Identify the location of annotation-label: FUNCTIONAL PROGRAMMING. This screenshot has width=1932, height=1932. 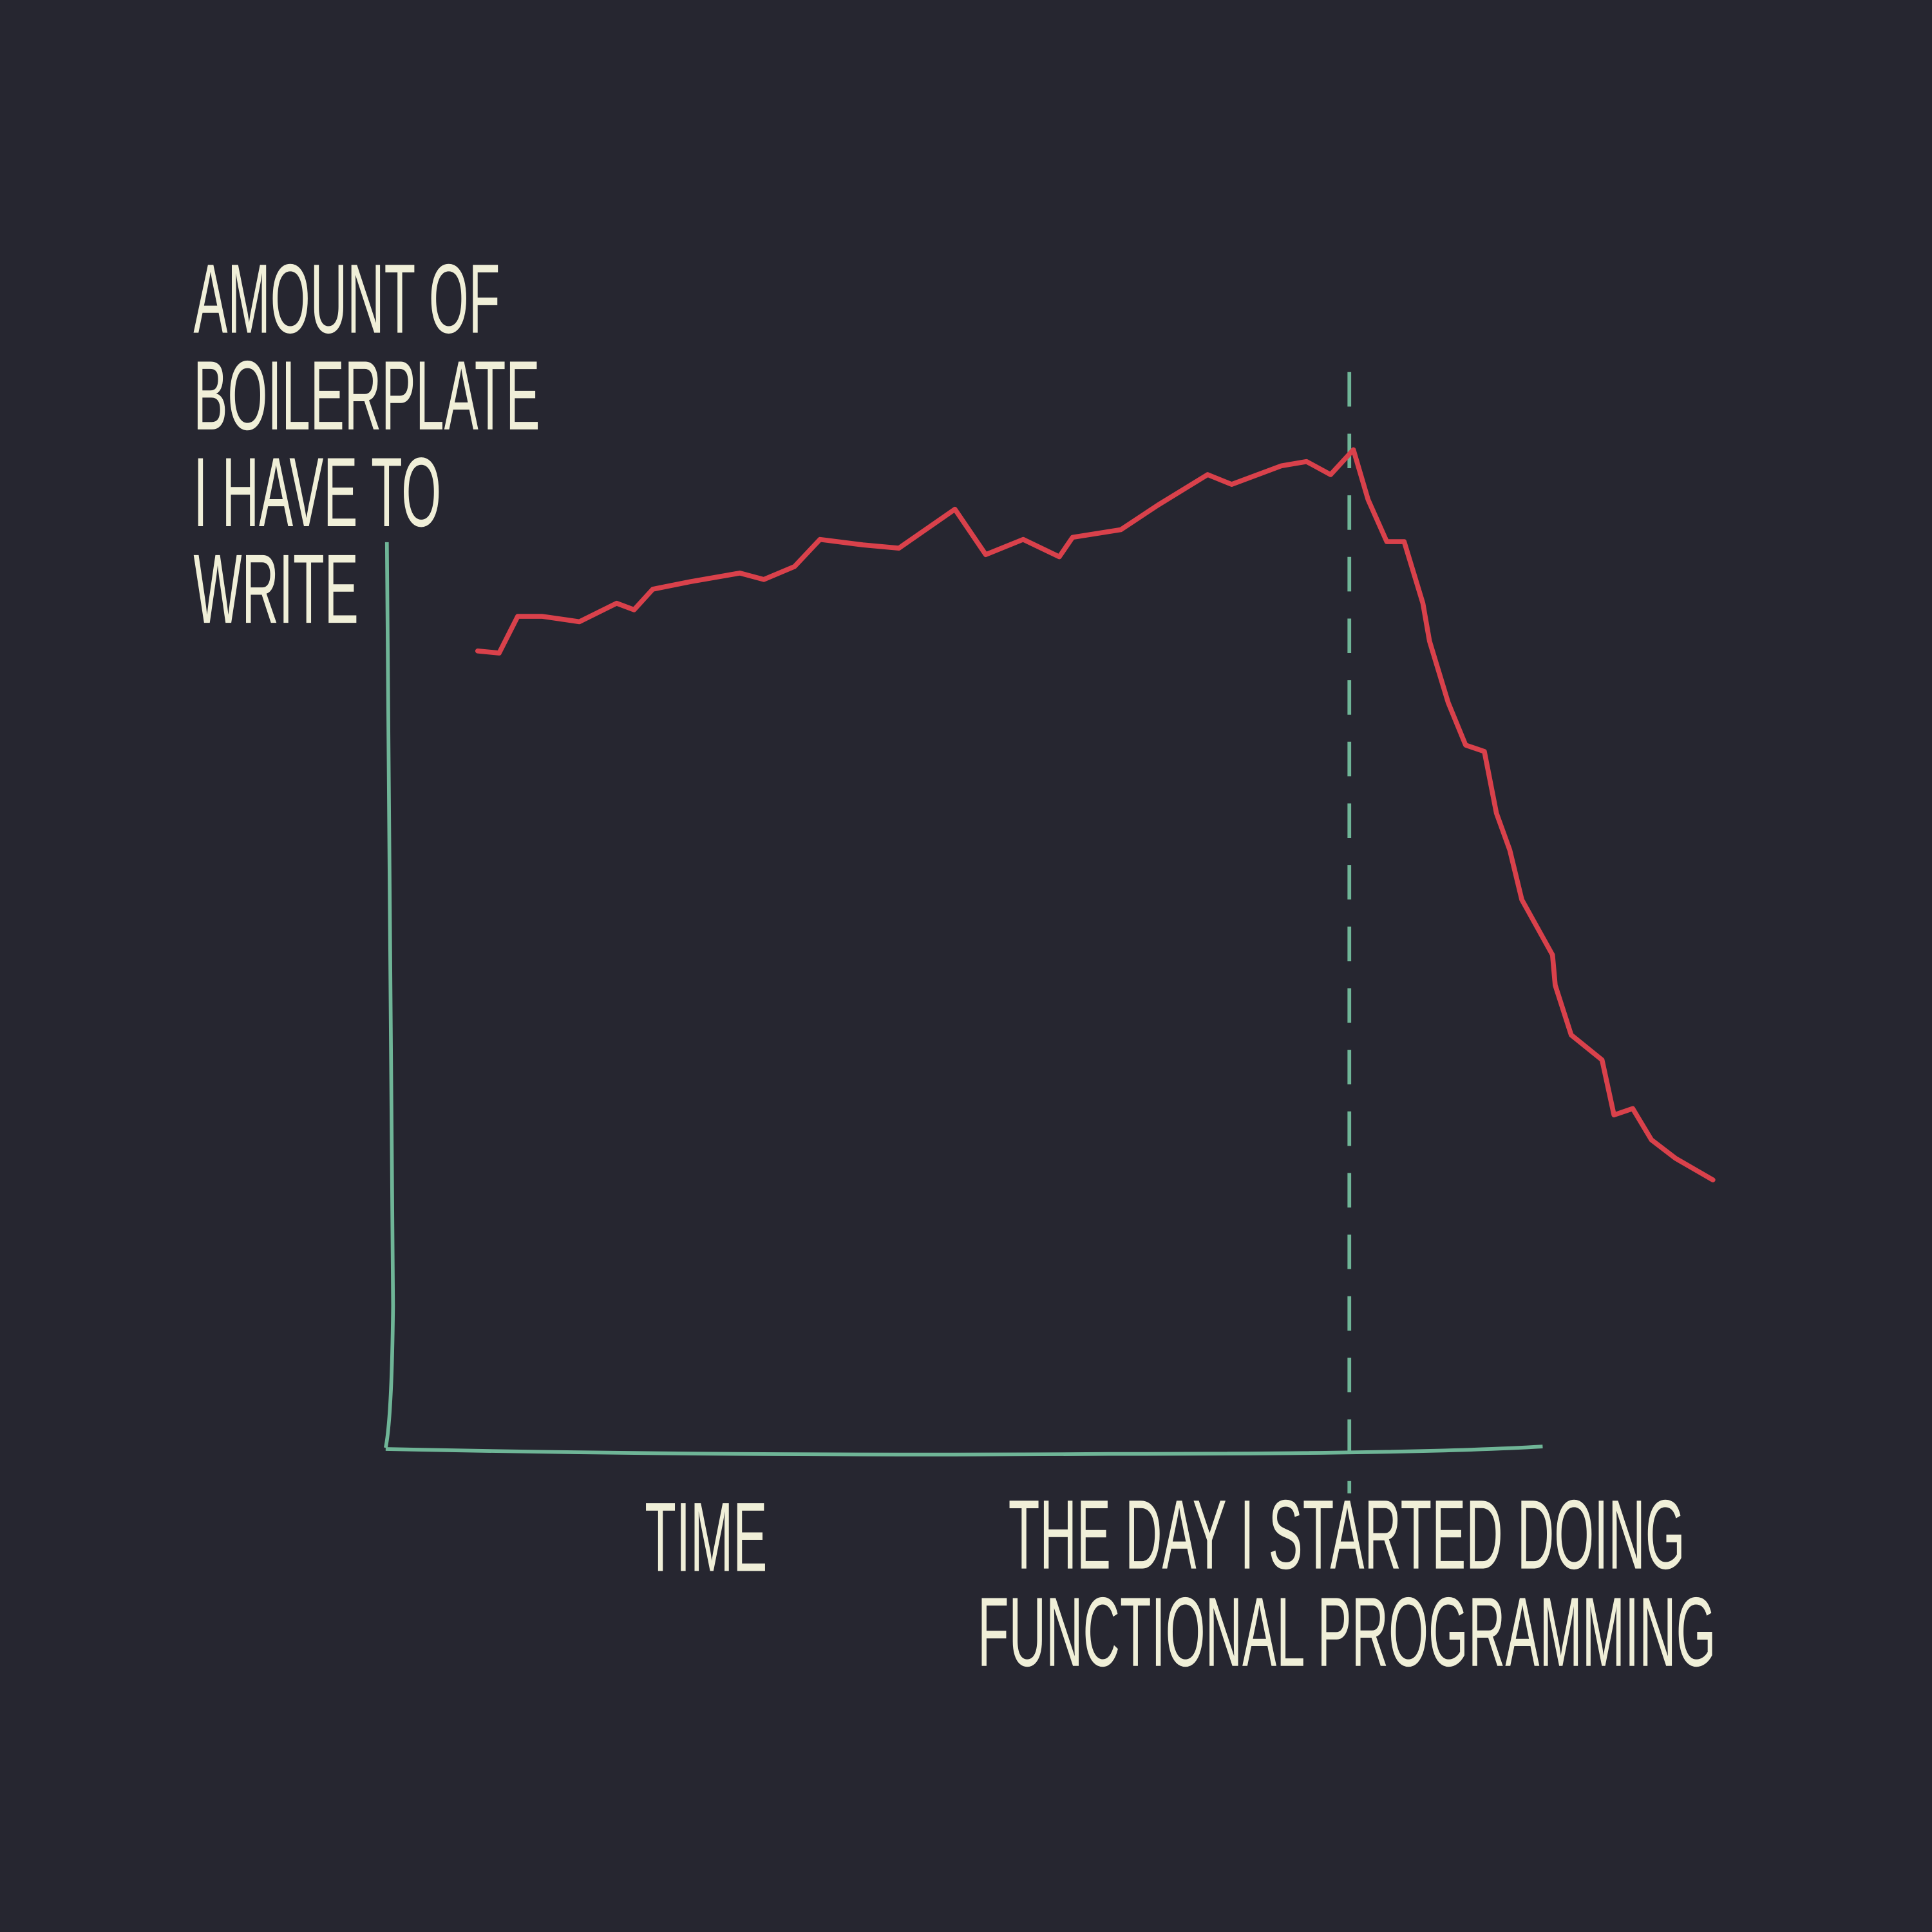
(1347, 1632).